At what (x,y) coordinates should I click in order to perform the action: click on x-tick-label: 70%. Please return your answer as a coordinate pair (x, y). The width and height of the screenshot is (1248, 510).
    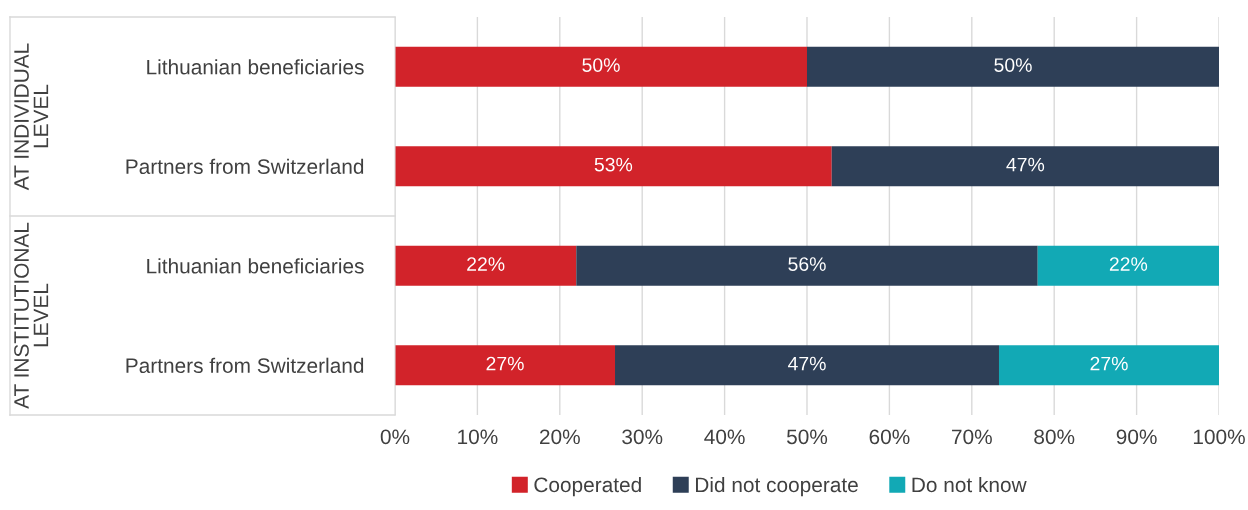
    Looking at the image, I should click on (972, 437).